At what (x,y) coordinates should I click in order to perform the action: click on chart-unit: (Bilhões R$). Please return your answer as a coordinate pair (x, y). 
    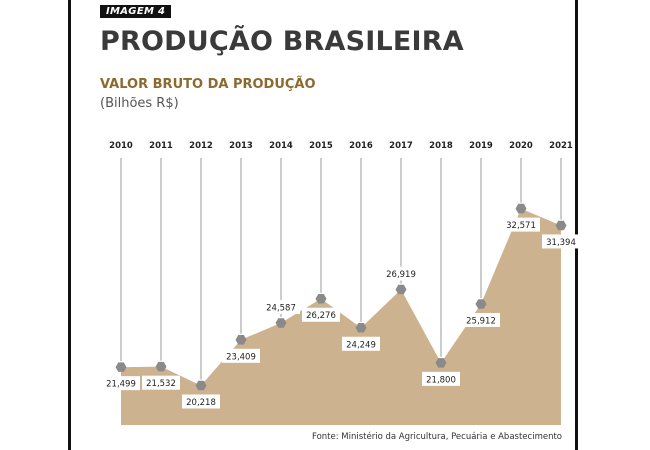
    Looking at the image, I should click on (139, 103).